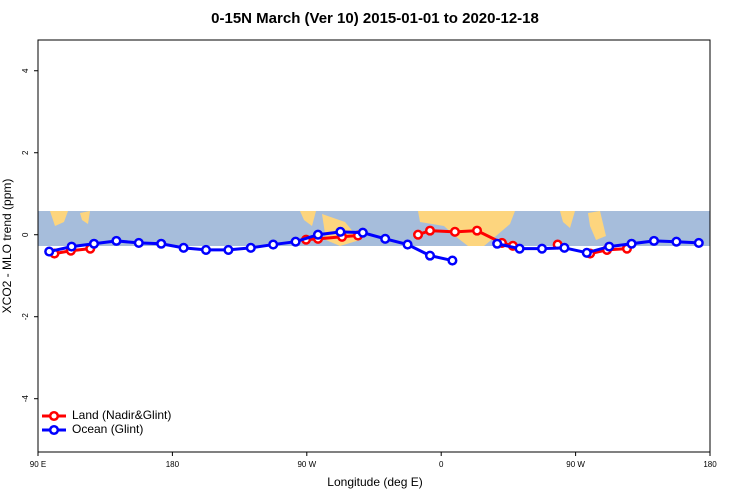 The image size is (750, 500). Describe the element at coordinates (25, 234) in the screenshot. I see `y-tick-label: 0` at that location.